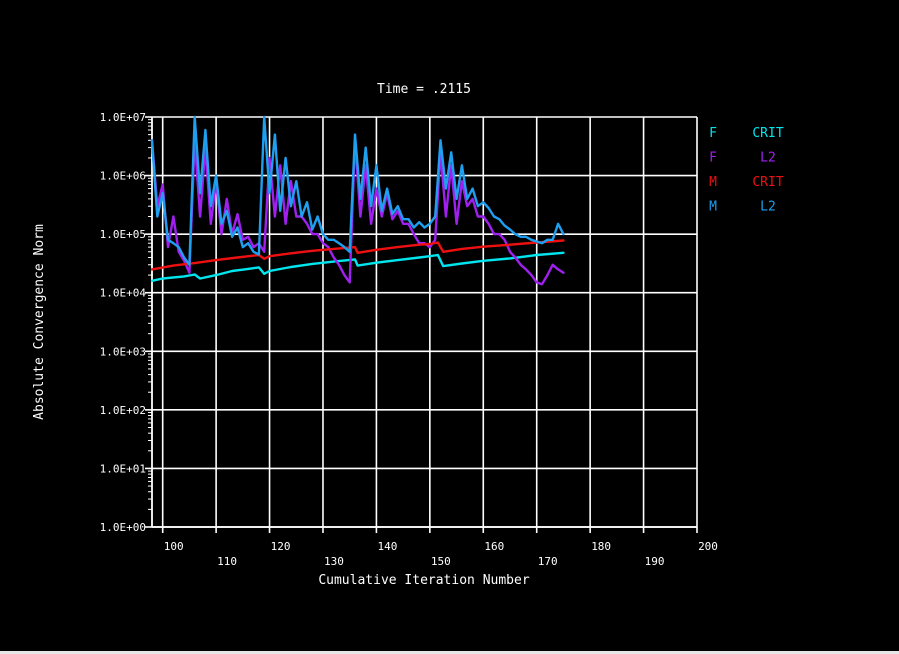 The width and height of the screenshot is (899, 654). I want to click on chart-title: Time = .2115, so click(424, 89).